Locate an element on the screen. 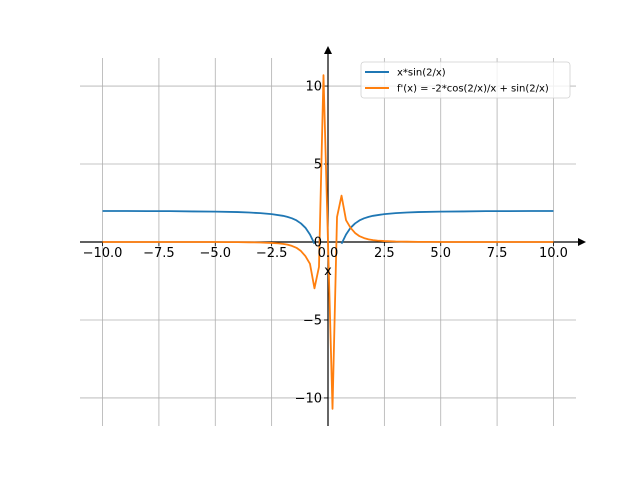 This screenshot has height=480, width=640. y-tick-label-0: −10 is located at coordinates (308, 398).